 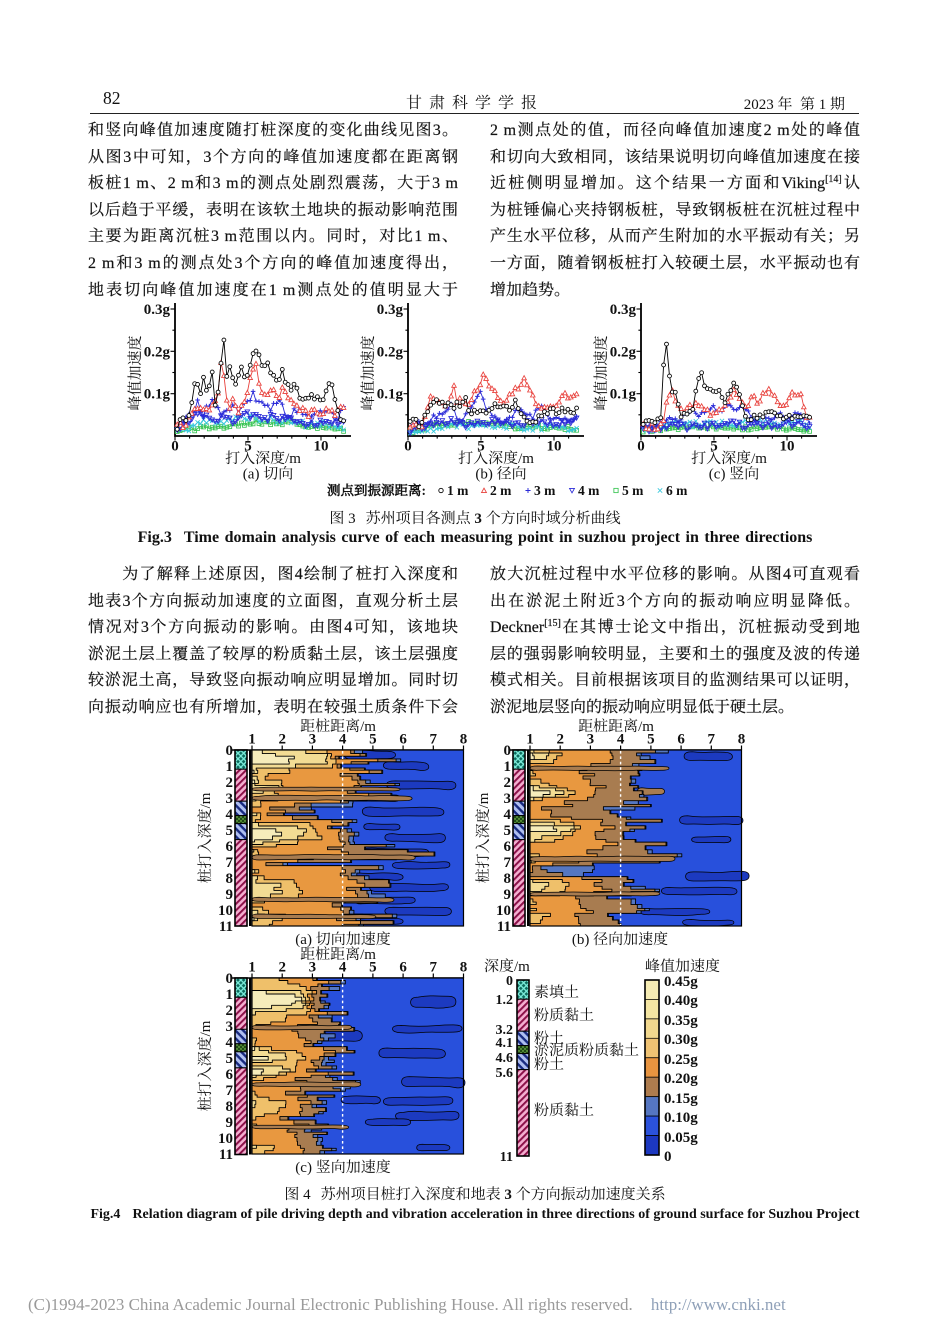 I want to click on svg-text: (c) 竖向, so click(x=734, y=474).